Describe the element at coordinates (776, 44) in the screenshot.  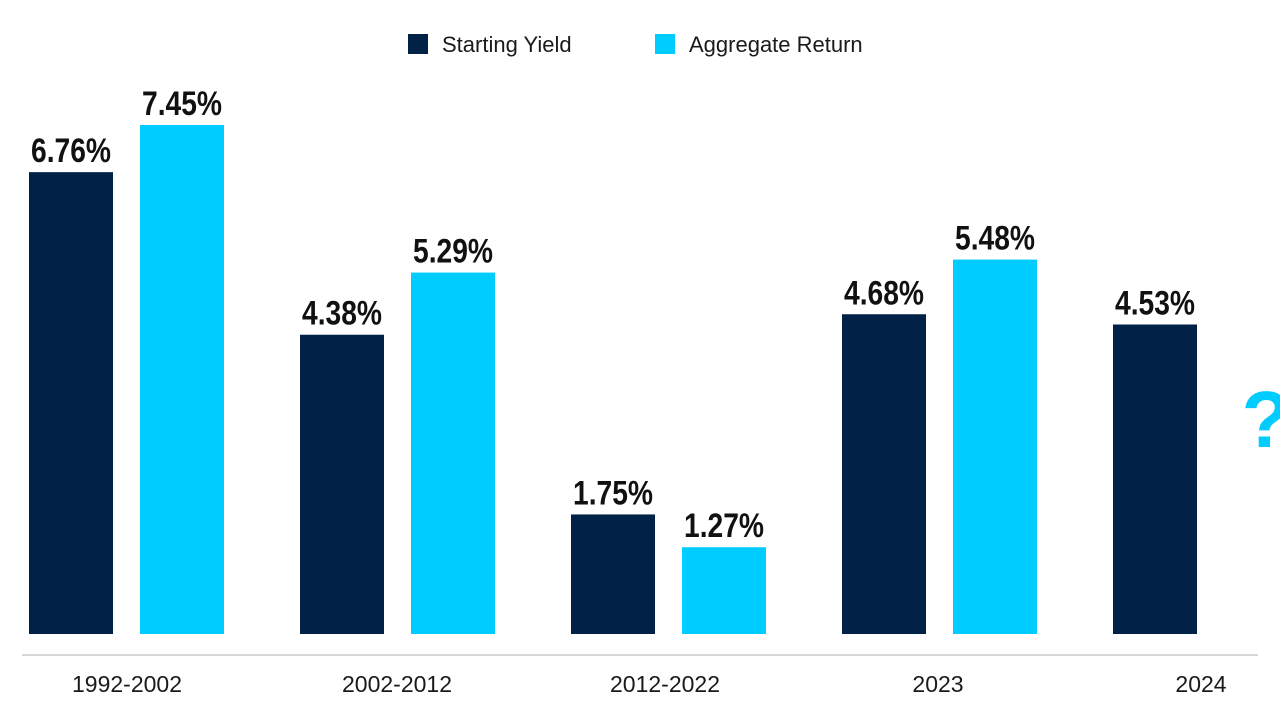
I see `legend-label-1: Aggregate Return` at that location.